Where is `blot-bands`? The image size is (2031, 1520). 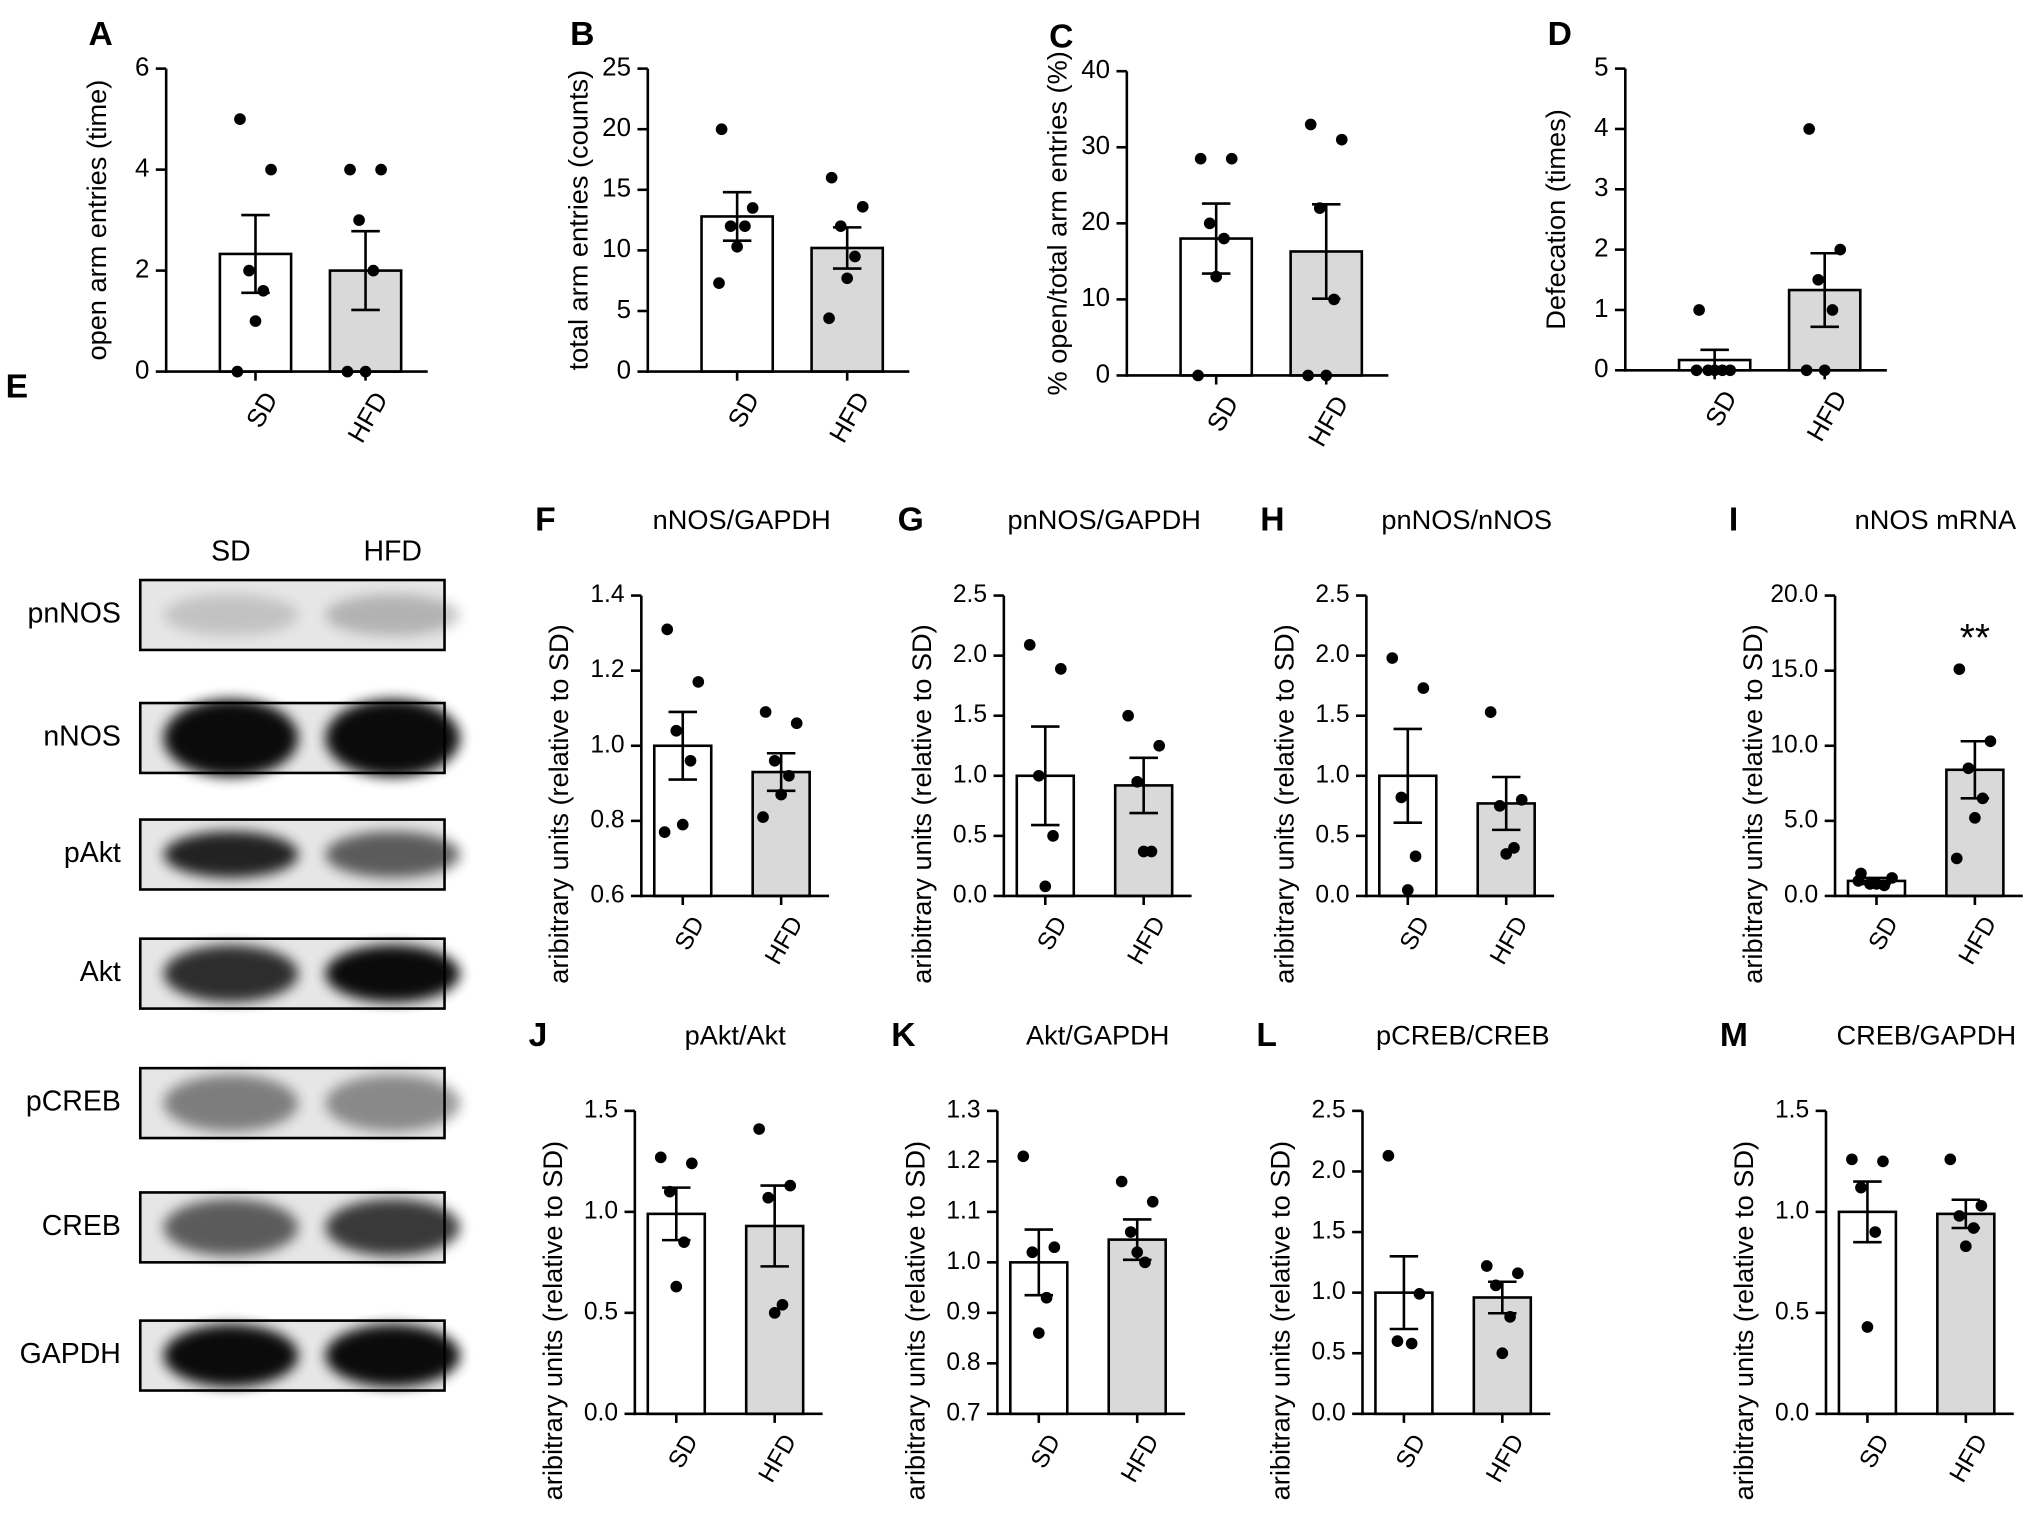 blot-bands is located at coordinates (312, 1103).